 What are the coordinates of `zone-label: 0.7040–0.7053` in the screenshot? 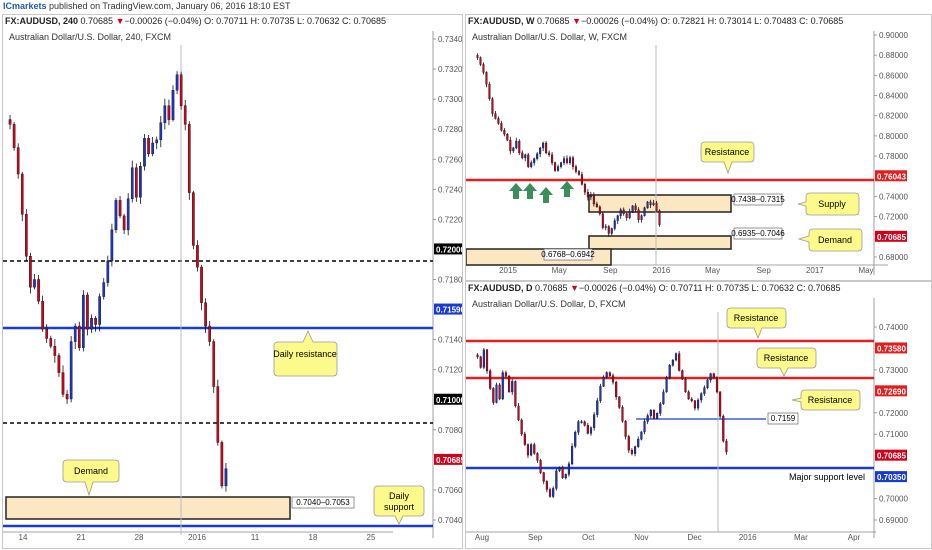 It's located at (323, 502).